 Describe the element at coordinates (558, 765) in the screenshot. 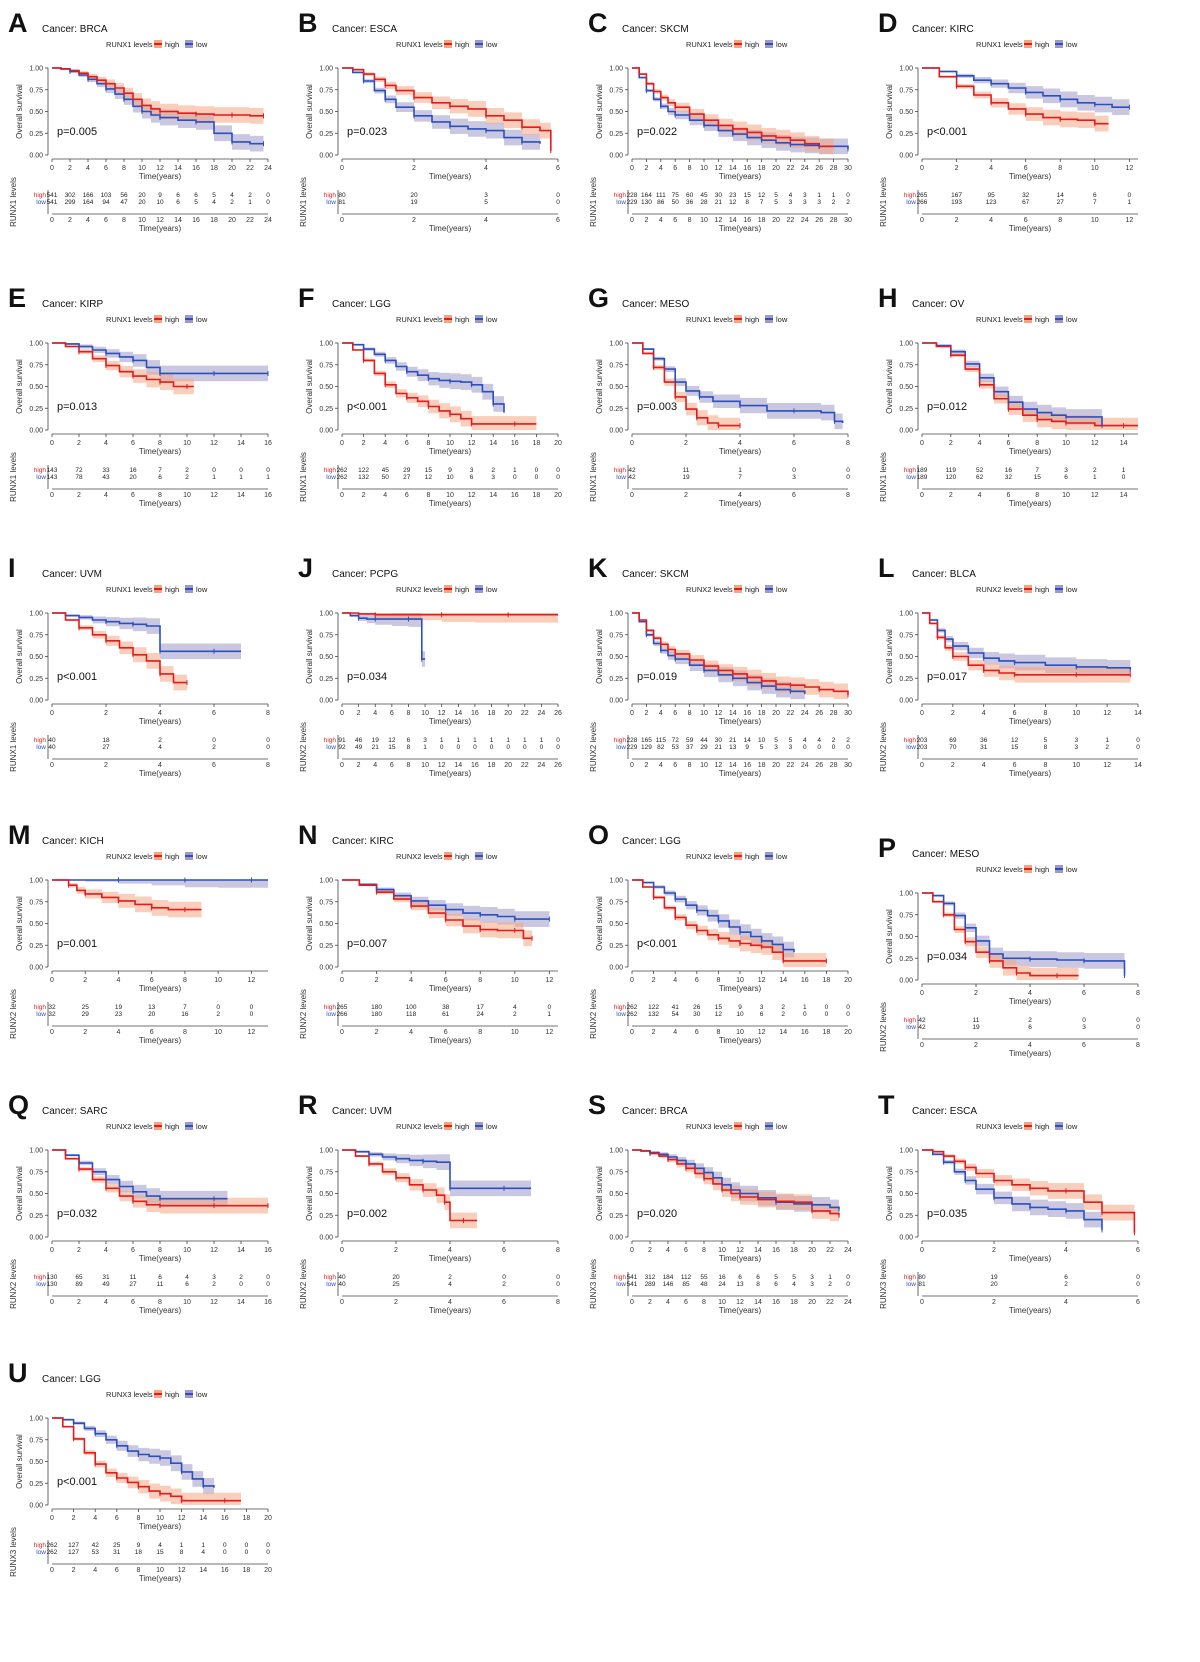

I see `risk-x-tick-label: 26` at that location.